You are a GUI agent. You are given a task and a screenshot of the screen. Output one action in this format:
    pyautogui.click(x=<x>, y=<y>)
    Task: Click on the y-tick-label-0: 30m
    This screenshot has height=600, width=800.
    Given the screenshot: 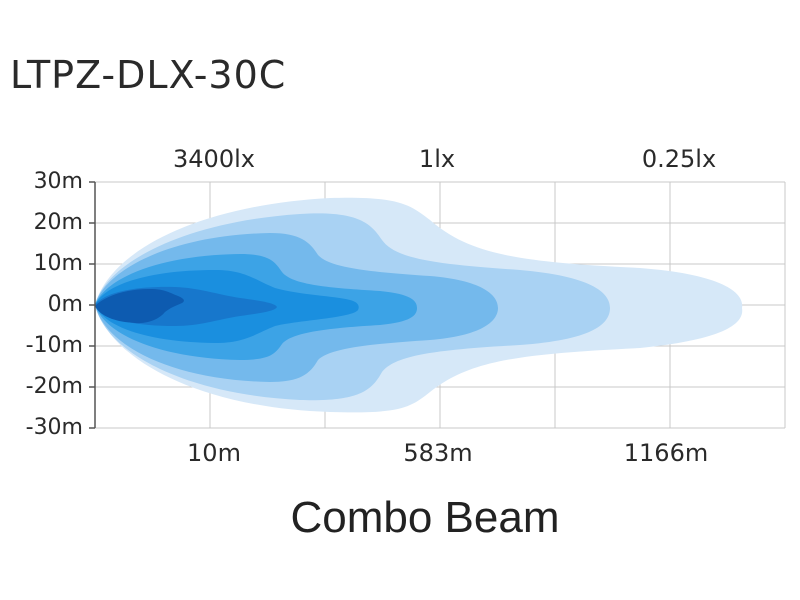 What is the action you would take?
    pyautogui.click(x=58, y=181)
    